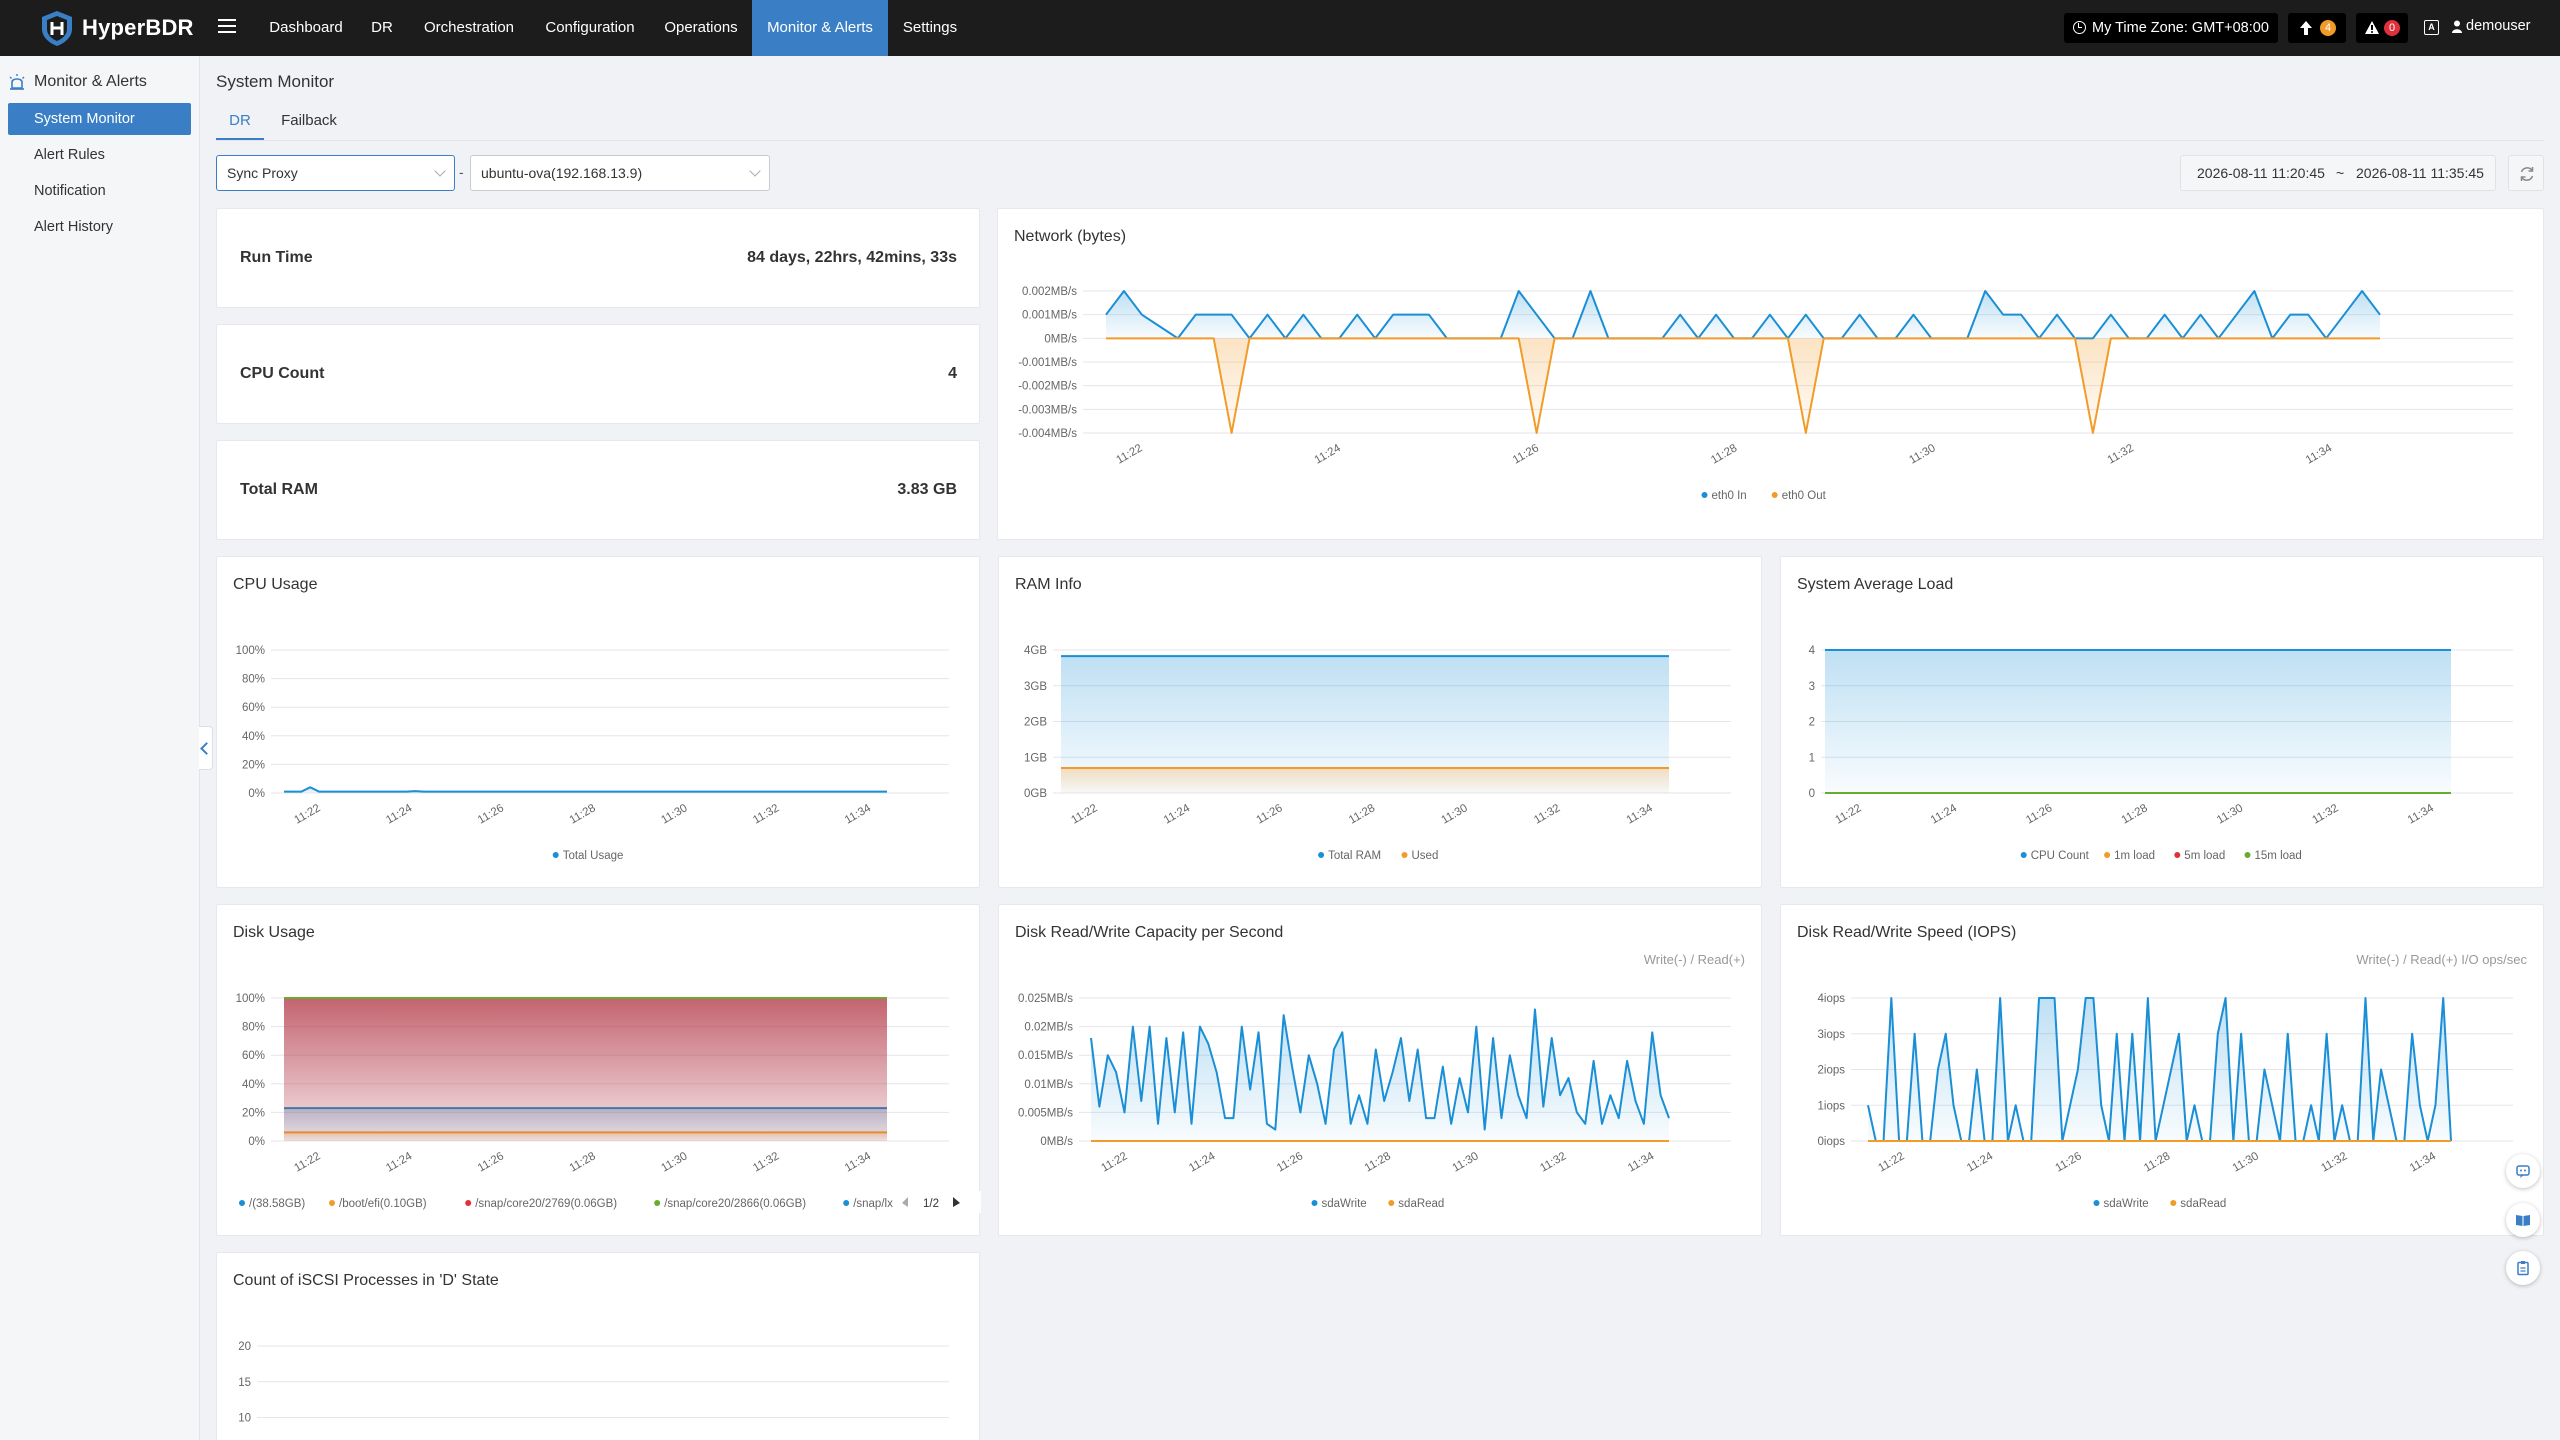 This screenshot has height=1440, width=2560. I want to click on host-select: ubuntu-ova(192.168.13.9), so click(620, 173).